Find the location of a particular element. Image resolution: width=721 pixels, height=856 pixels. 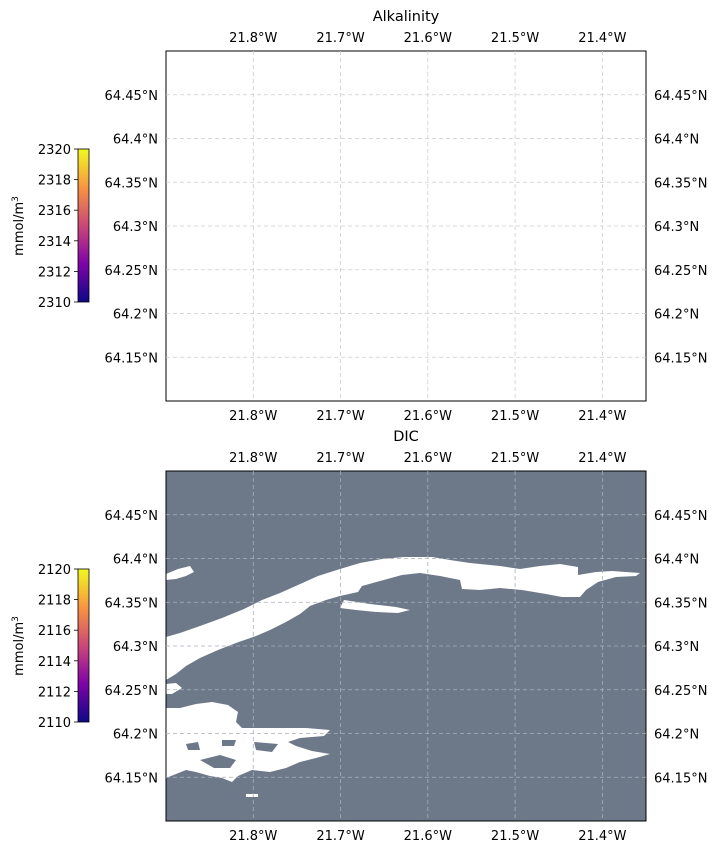

panel-title: DIC is located at coordinates (406, 437).